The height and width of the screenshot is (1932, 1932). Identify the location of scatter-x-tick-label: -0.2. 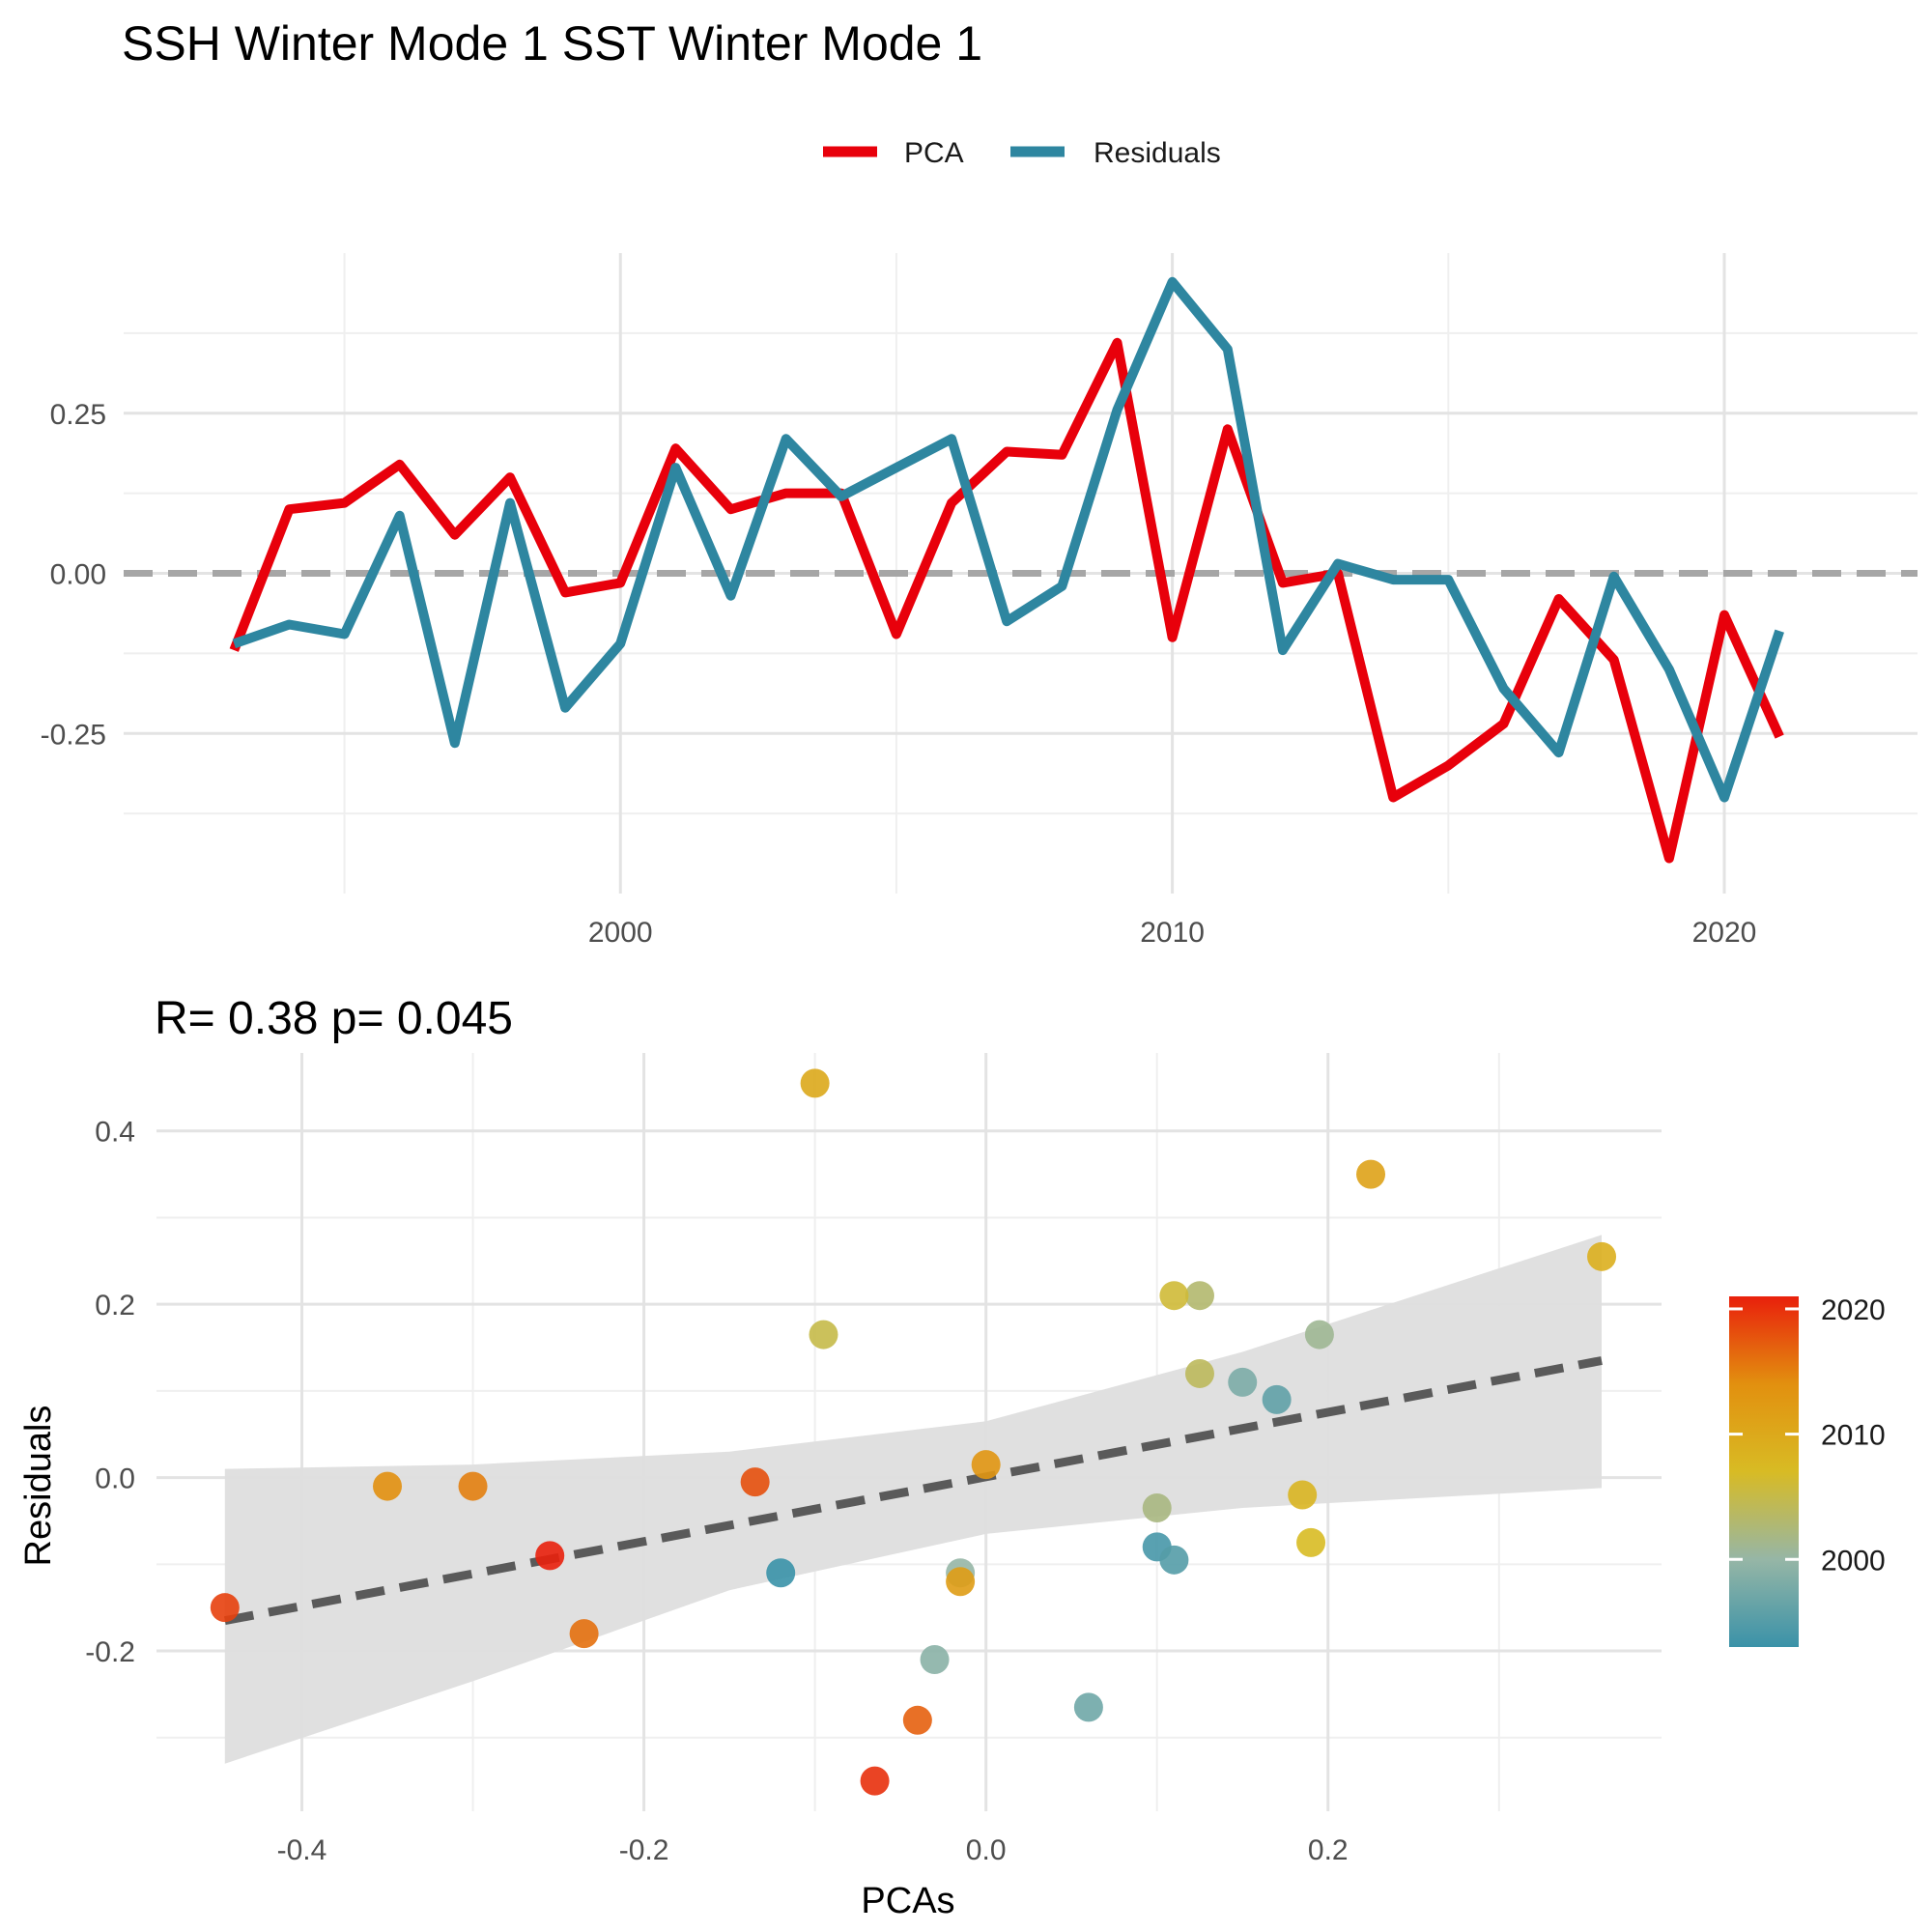
(644, 1850).